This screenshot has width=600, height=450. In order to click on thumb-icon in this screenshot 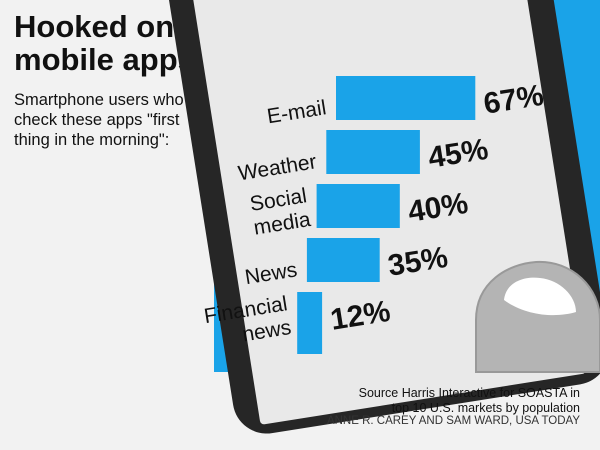, I will do `click(537, 316)`.